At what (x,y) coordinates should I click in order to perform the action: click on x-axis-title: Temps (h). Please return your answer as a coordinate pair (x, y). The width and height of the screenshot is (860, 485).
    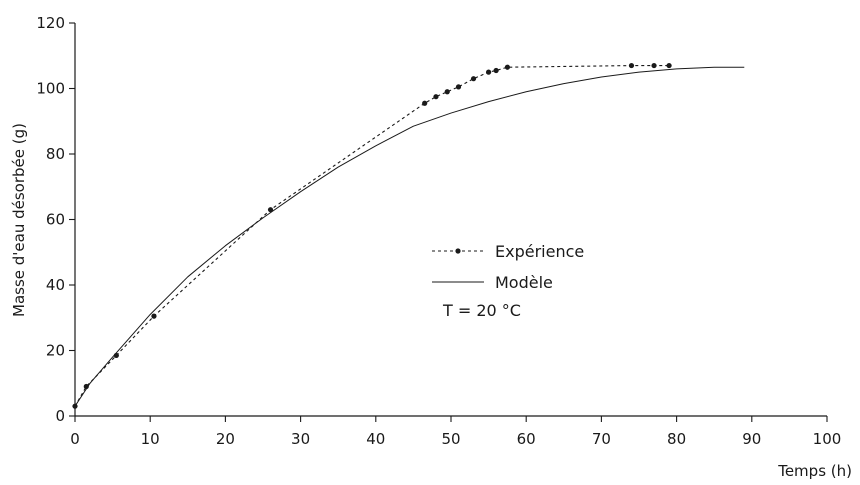
    Looking at the image, I should click on (814, 471).